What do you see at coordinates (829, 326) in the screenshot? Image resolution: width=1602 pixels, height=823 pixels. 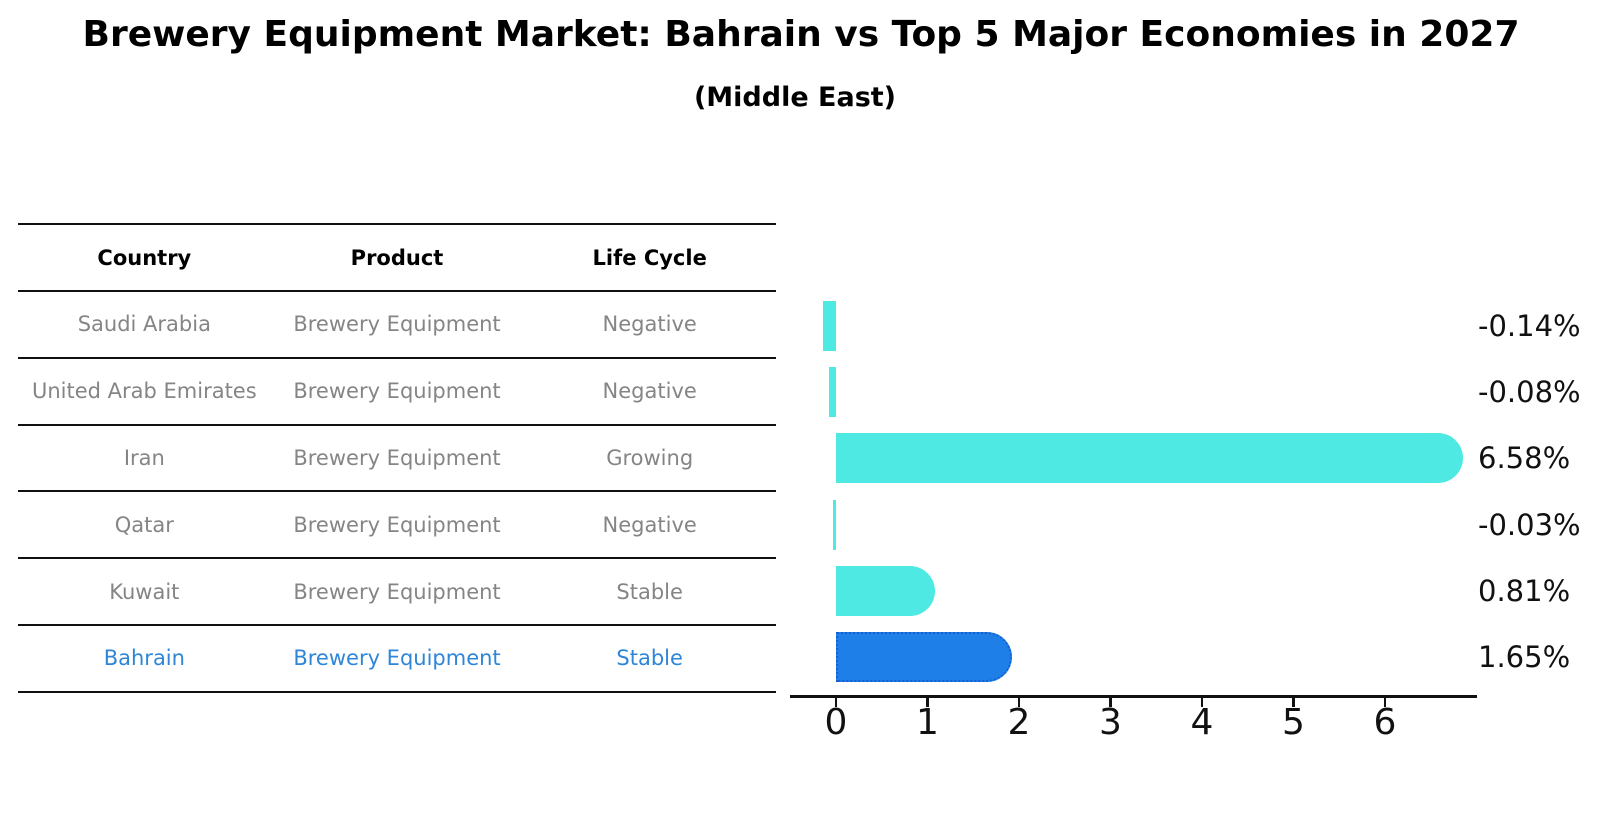 I see `bar-saudi-arabia` at bounding box center [829, 326].